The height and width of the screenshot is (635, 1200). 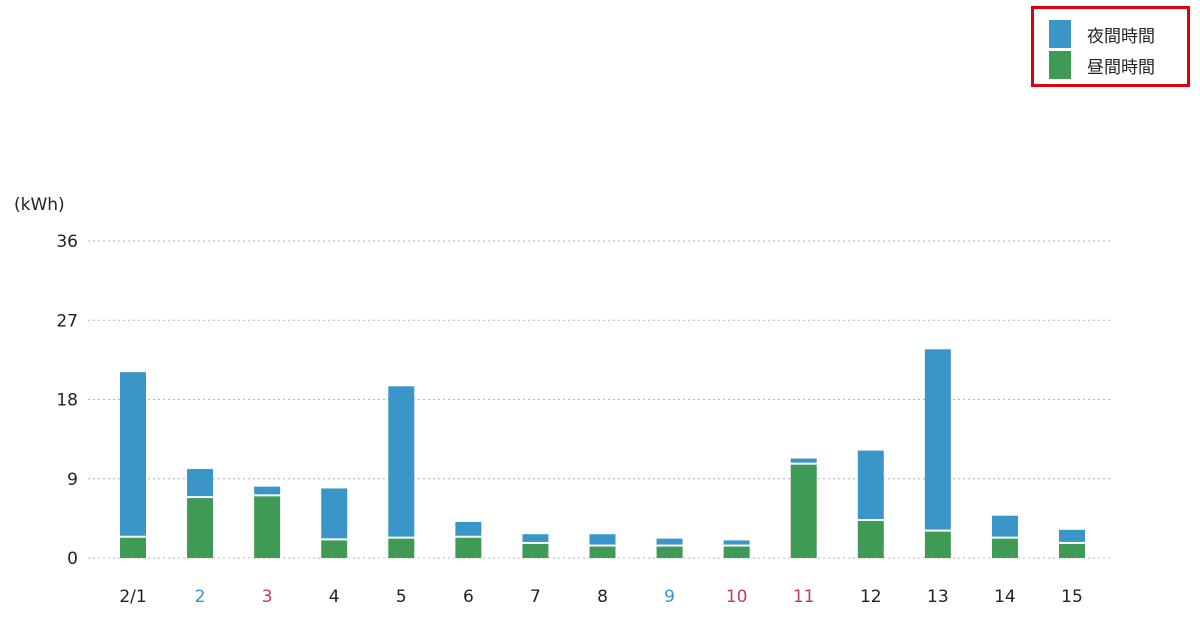 What do you see at coordinates (1121, 67) in the screenshot?
I see `legend-label-day: 昼間時間` at bounding box center [1121, 67].